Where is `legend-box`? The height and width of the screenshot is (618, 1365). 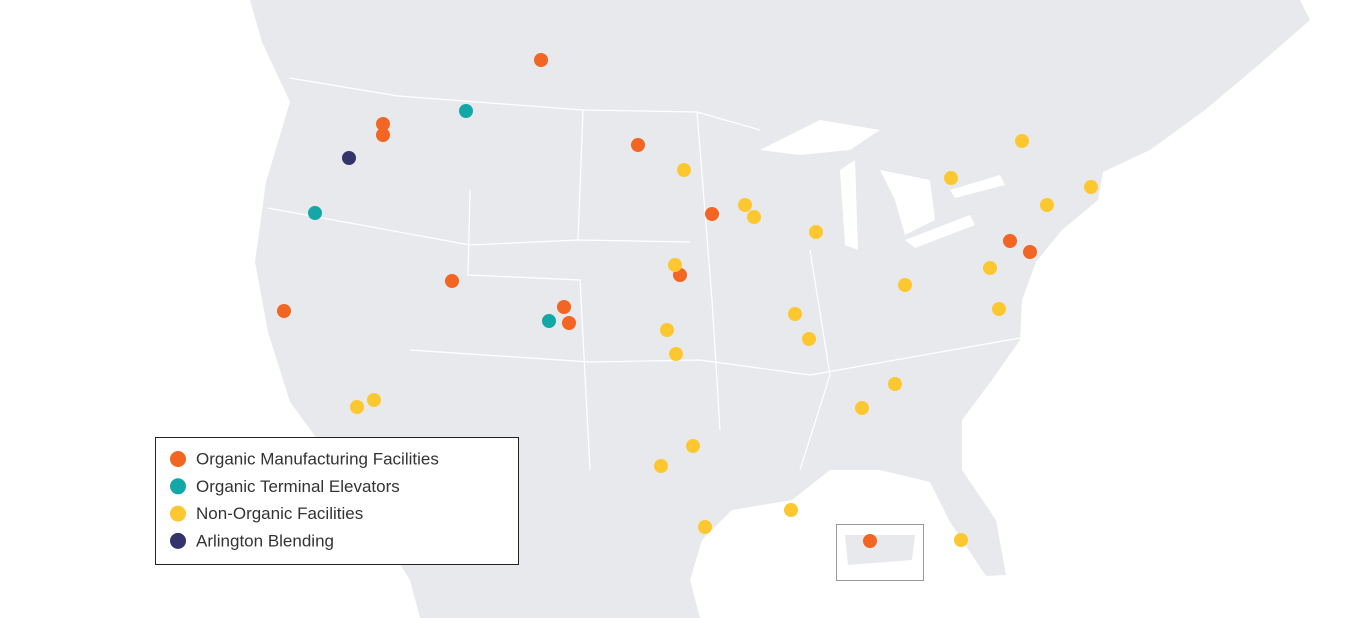 legend-box is located at coordinates (337, 501).